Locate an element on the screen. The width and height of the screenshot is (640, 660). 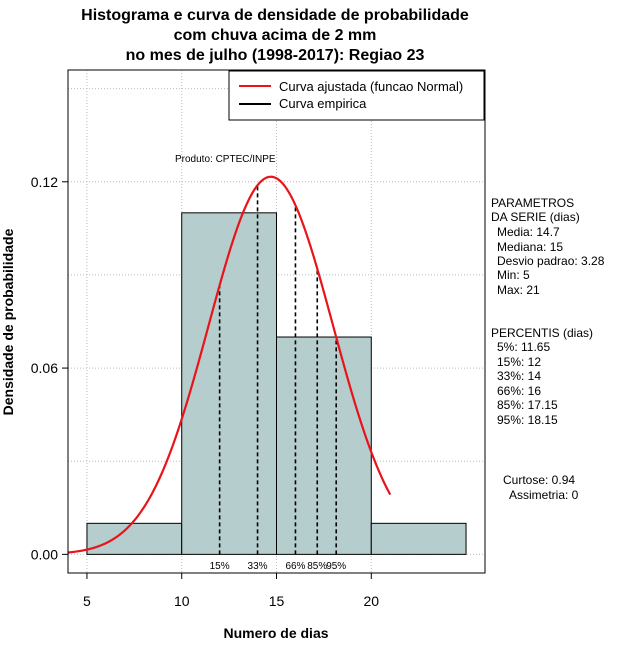
y-axis-label: Densidade de probabilidade is located at coordinates (8, 321).